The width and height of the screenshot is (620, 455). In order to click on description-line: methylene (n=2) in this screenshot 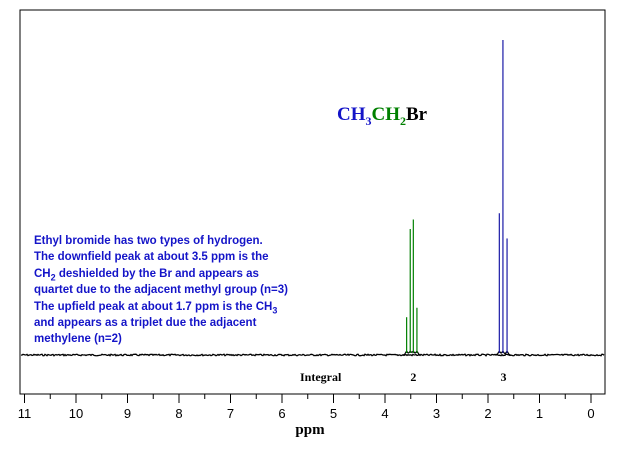, I will do `click(78, 339)`.